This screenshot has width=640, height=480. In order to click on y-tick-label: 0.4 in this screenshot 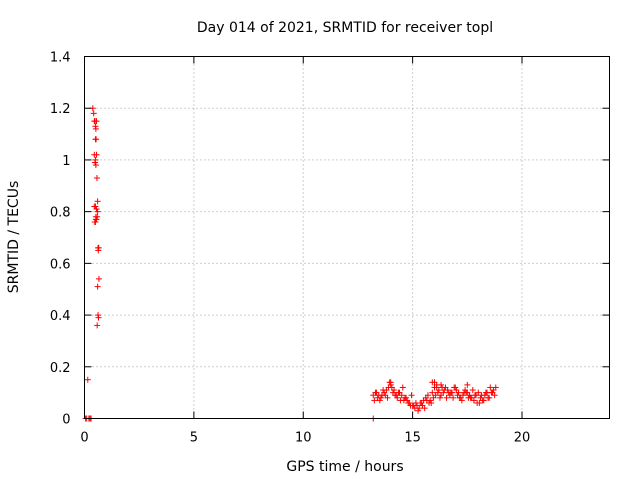, I will do `click(60, 316)`.